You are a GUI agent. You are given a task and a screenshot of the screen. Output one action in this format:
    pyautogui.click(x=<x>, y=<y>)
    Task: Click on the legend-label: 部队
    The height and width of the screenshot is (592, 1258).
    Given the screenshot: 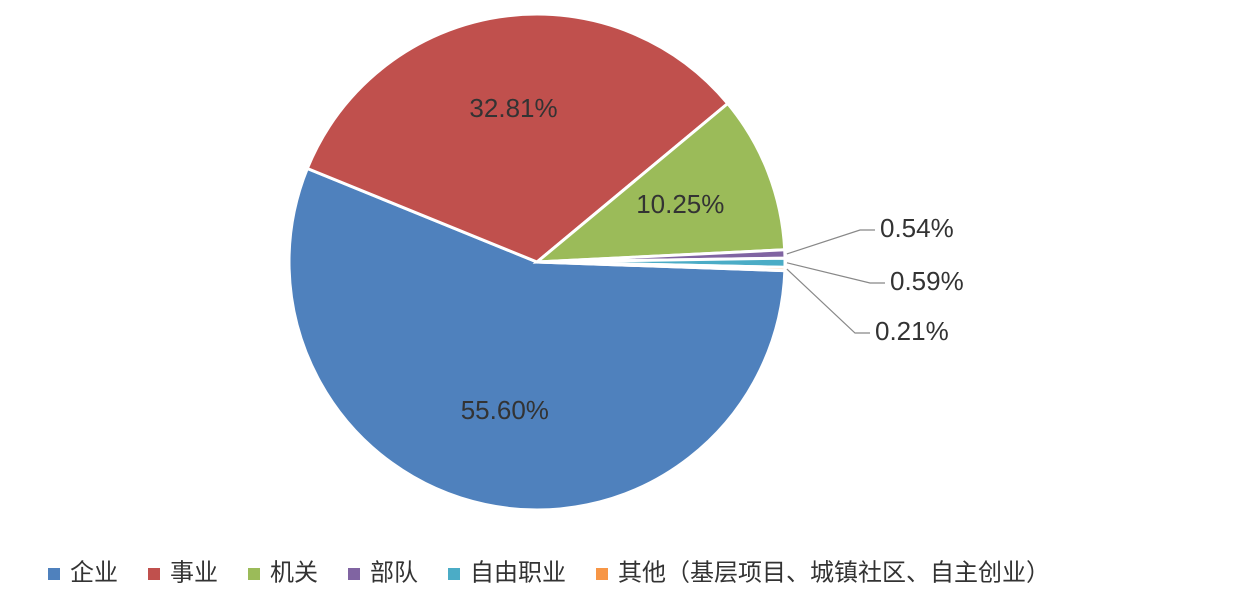 What is the action you would take?
    pyautogui.click(x=394, y=572)
    